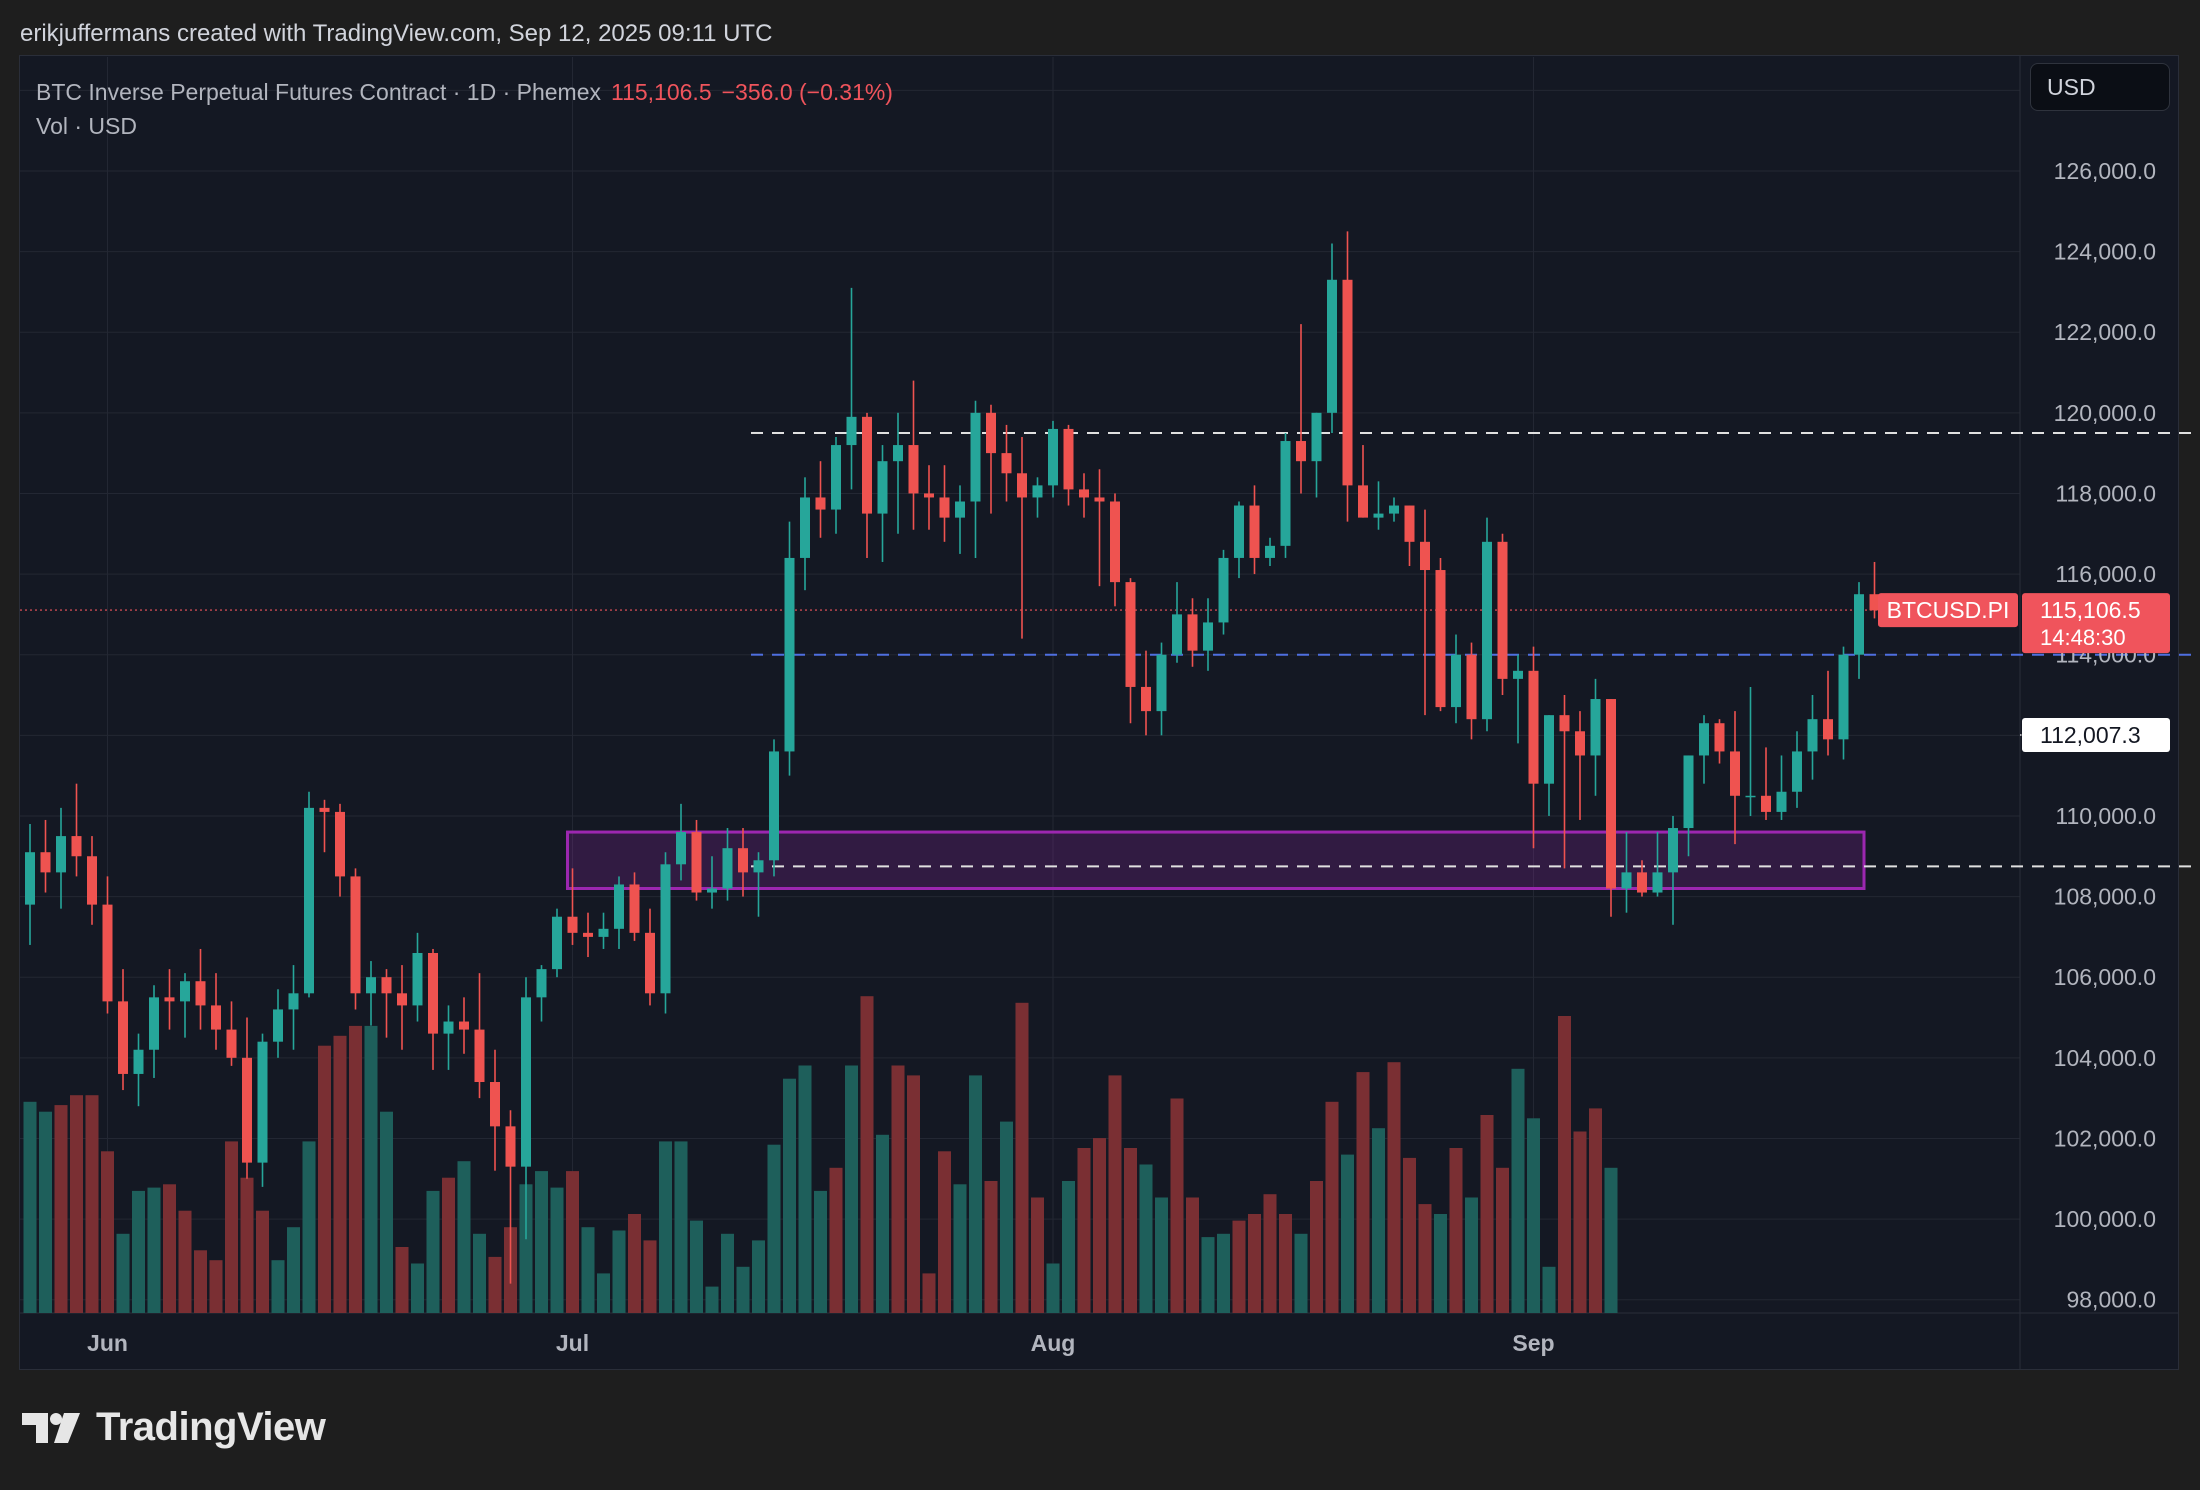 Image resolution: width=2200 pixels, height=1490 pixels. Describe the element at coordinates (2105, 1219) in the screenshot. I see `y-tick-label-14: 100,000.0` at that location.